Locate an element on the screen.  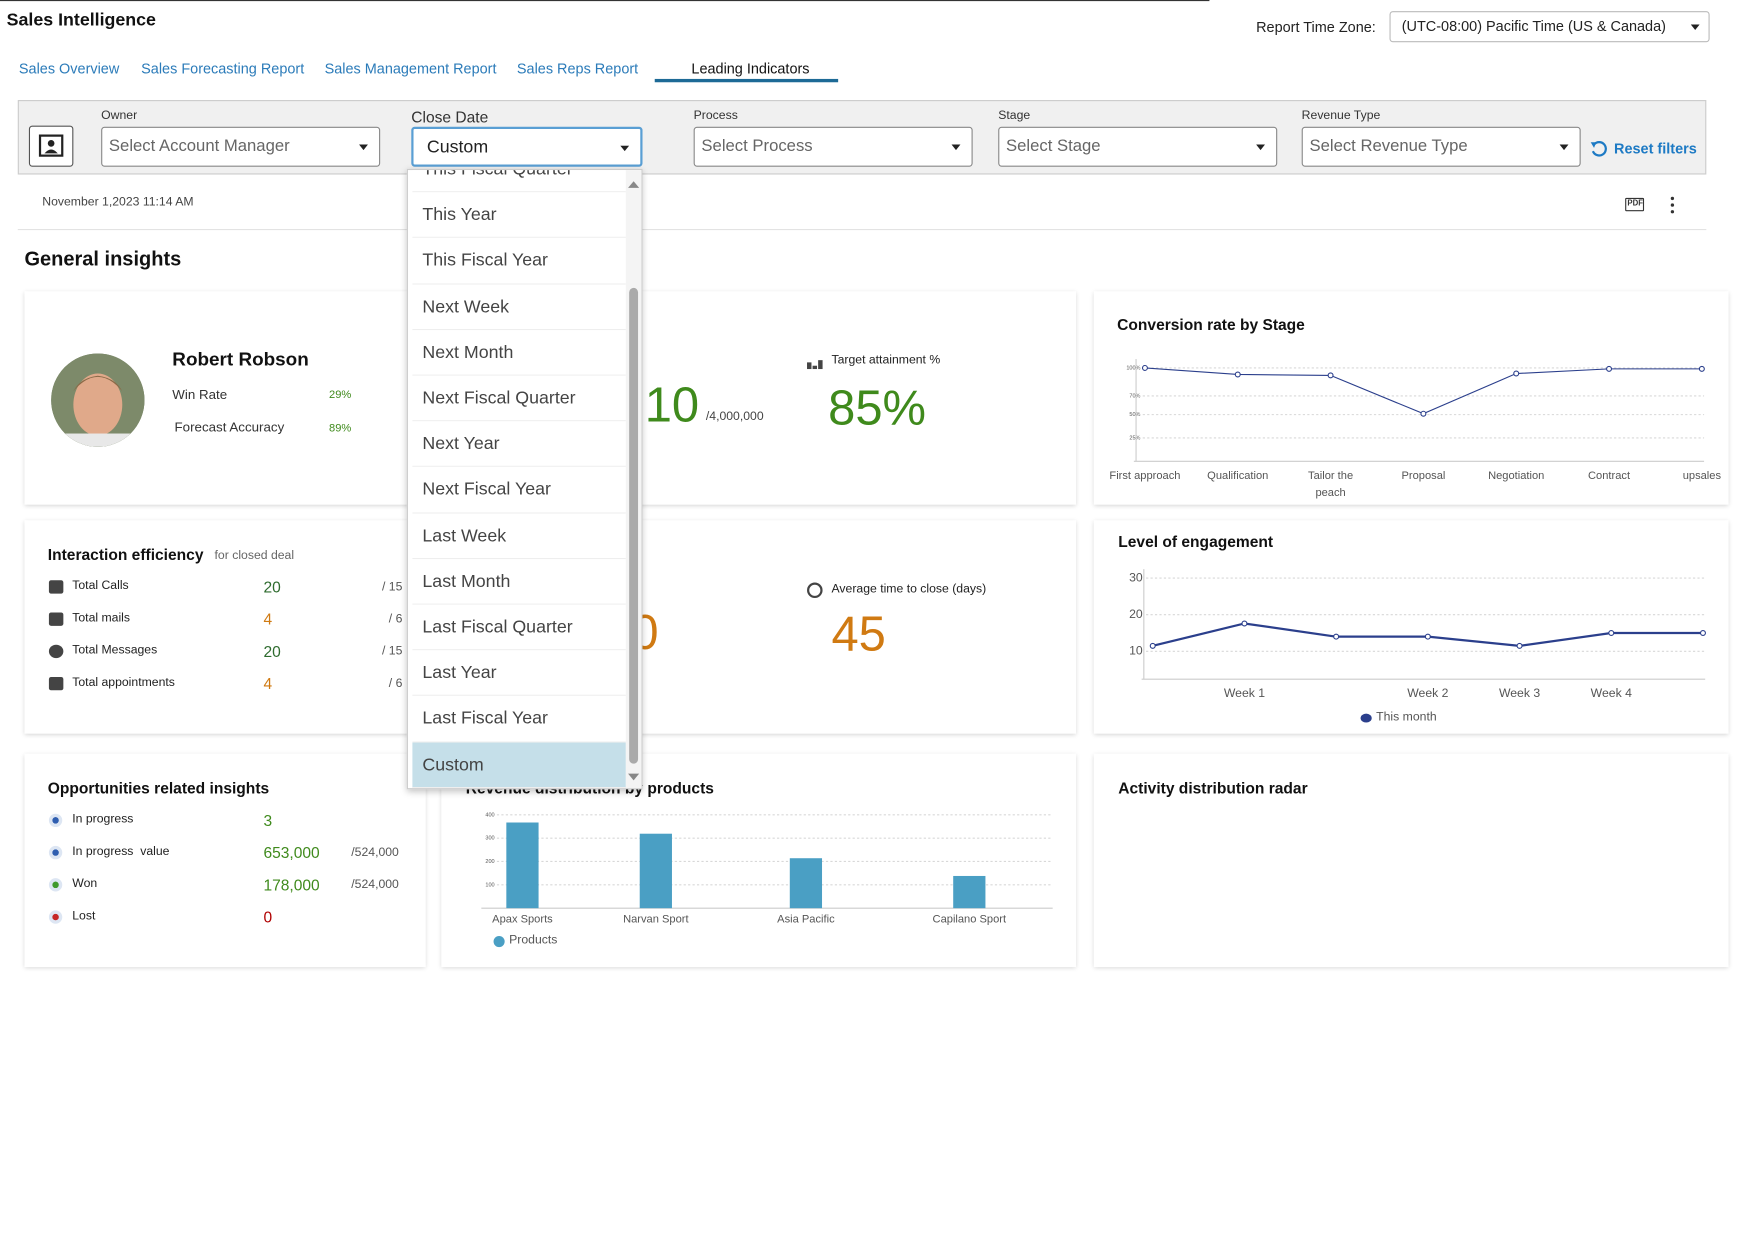
y-tick-label: 400 is located at coordinates (489, 815).